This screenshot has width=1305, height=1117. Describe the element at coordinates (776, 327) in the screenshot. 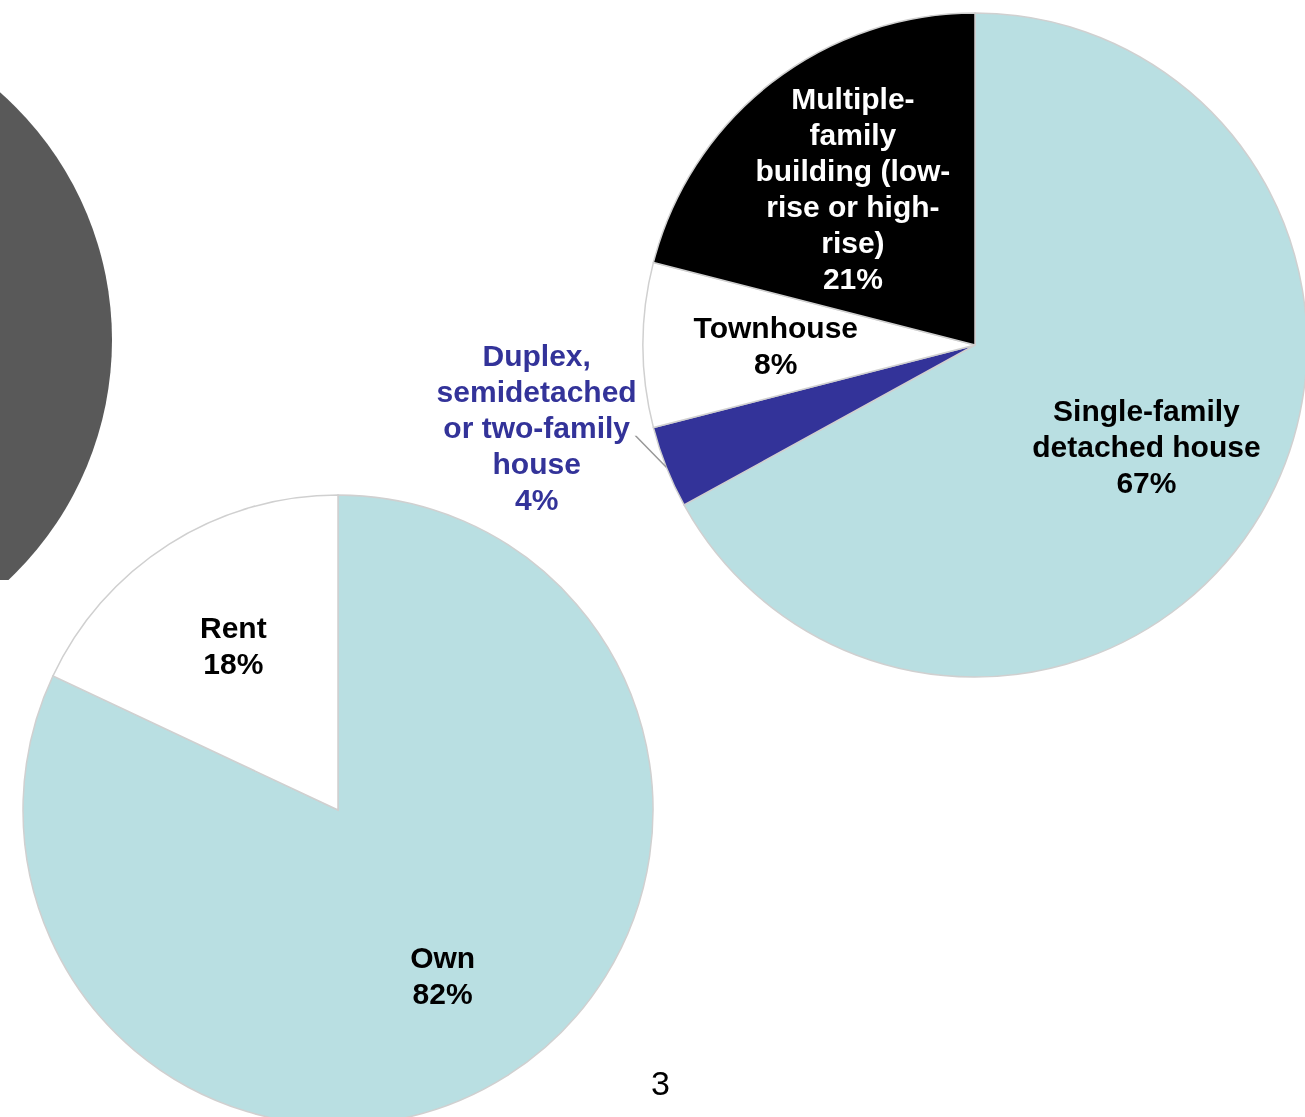

I see `slice-label: Townhouse` at that location.